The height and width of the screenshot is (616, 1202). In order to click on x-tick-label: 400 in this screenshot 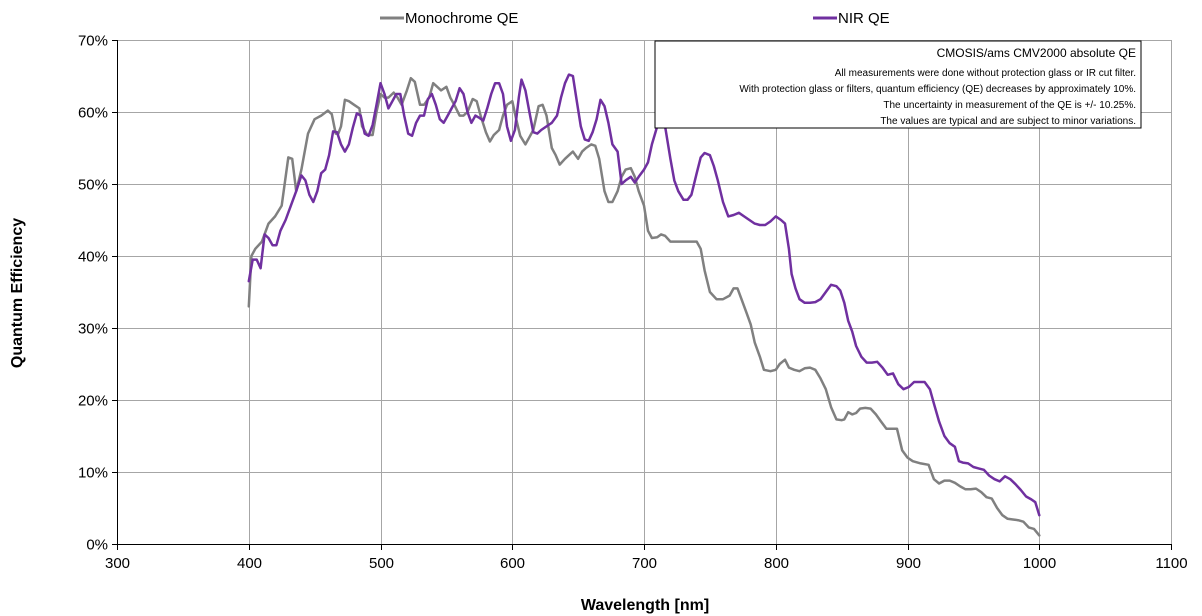, I will do `click(249, 563)`.